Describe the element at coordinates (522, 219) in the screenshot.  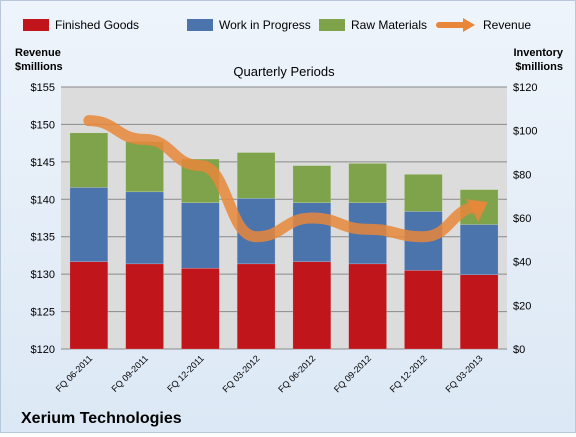
I see `right-tick-label: $60` at that location.